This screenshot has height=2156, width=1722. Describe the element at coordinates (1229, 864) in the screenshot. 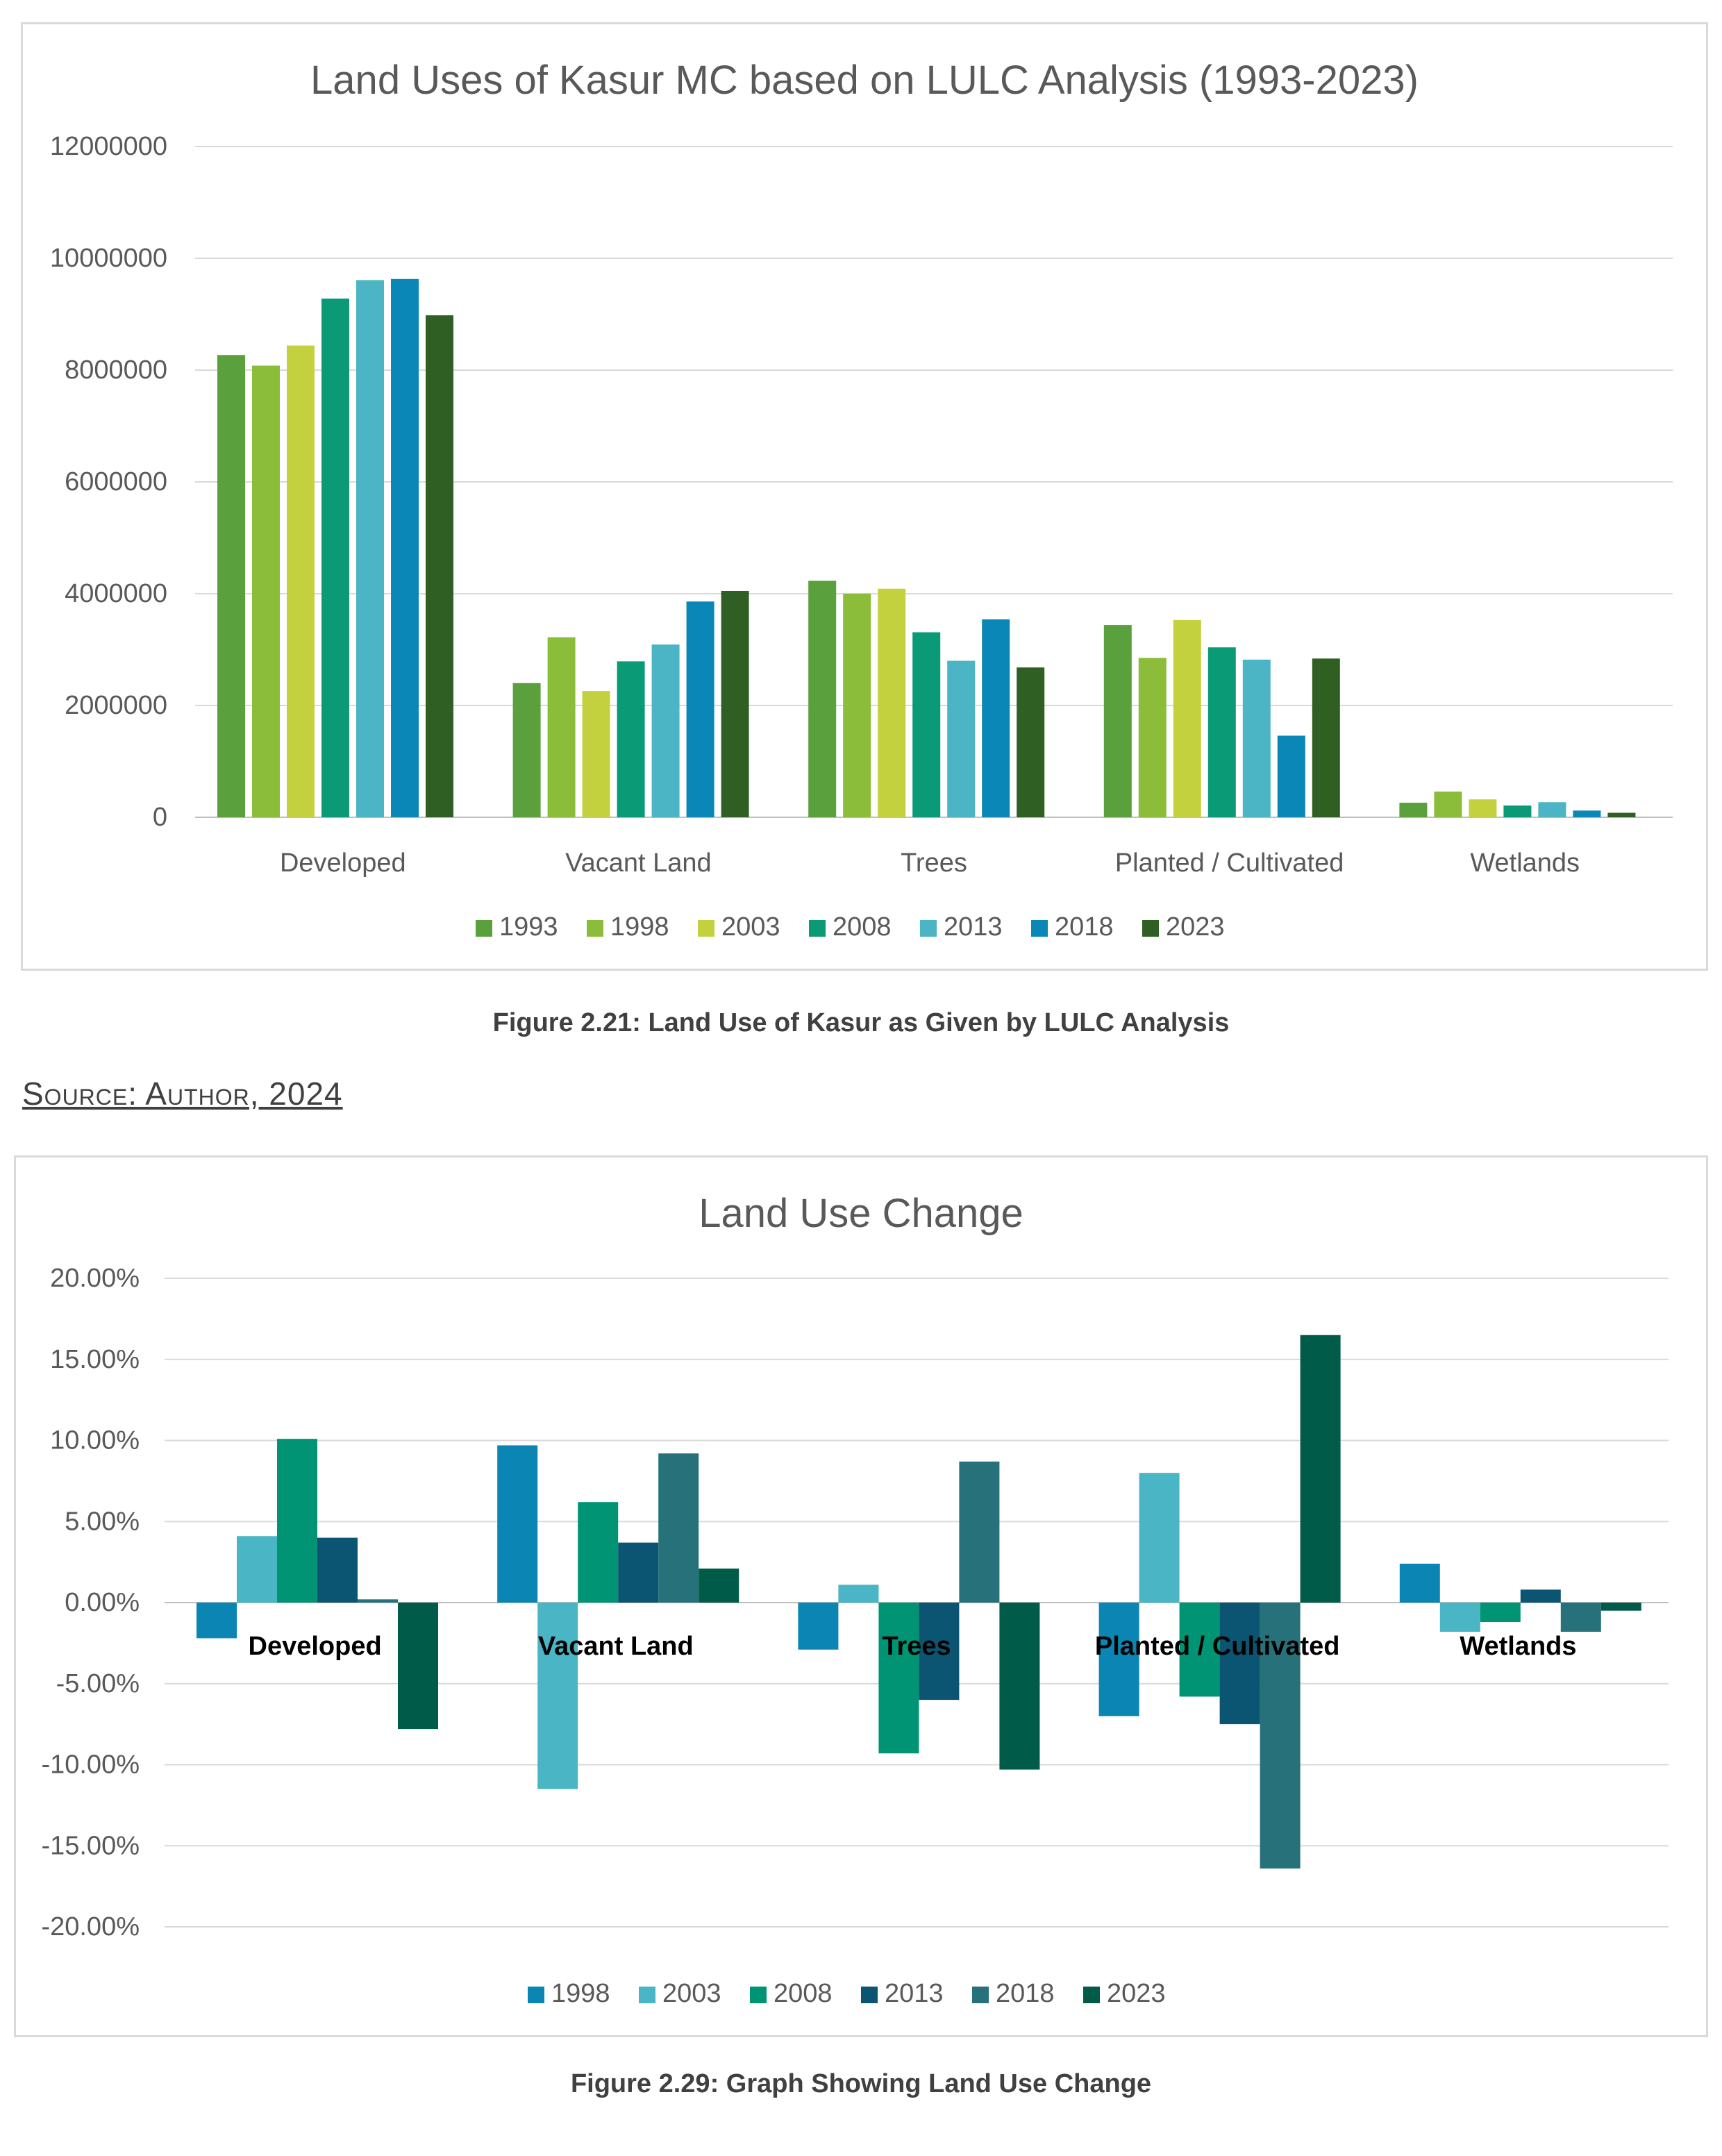

I see `category-label: Planted / Cultivated` at that location.